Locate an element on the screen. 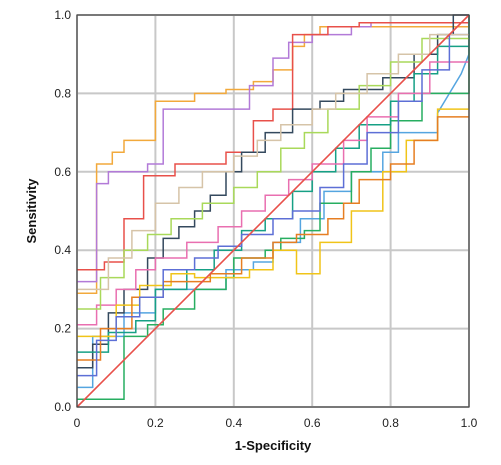  y-tick-label: 0.8 is located at coordinates (62, 93).